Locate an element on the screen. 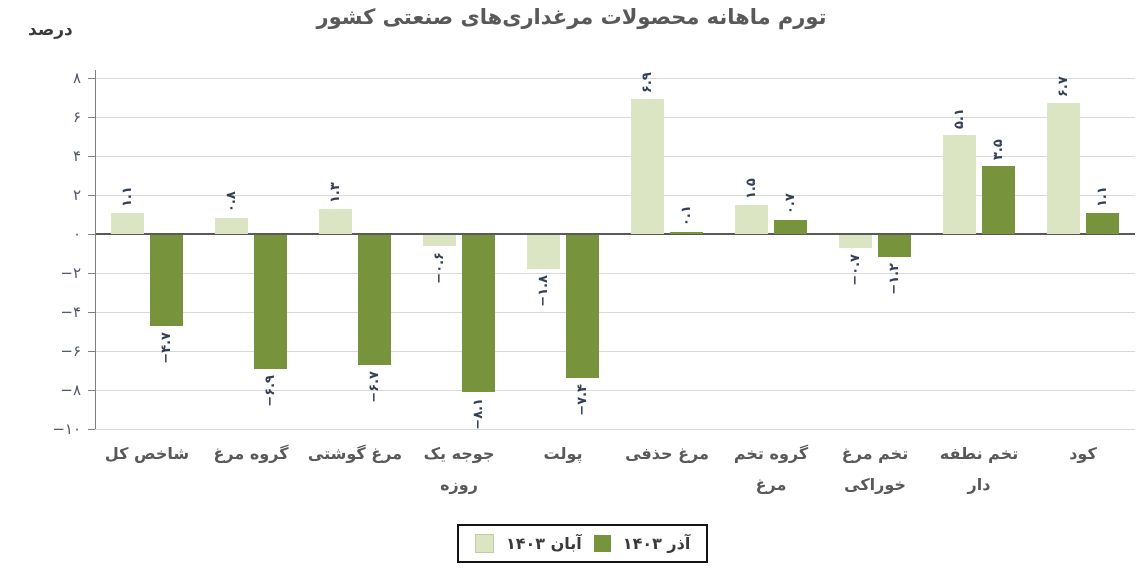  value-label: −۱.۲ is located at coordinates (894, 279).